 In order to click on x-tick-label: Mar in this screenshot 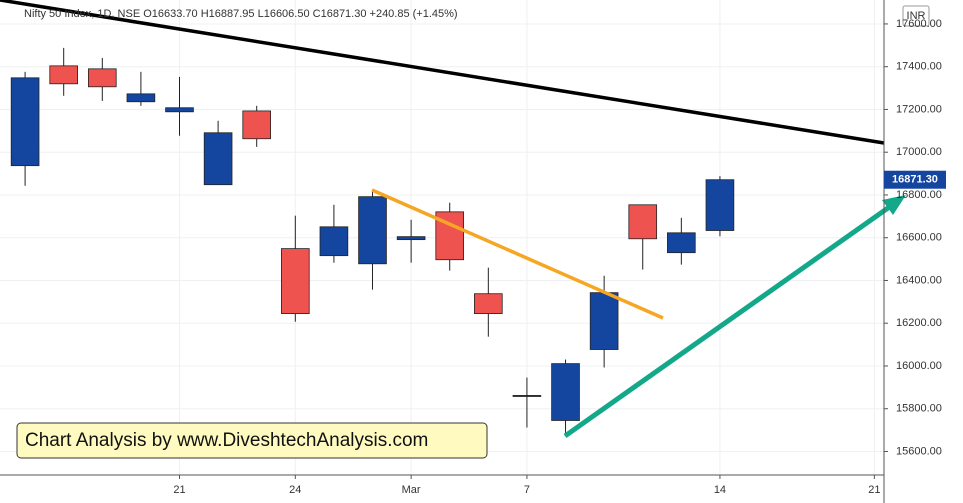, I will do `click(411, 490)`.